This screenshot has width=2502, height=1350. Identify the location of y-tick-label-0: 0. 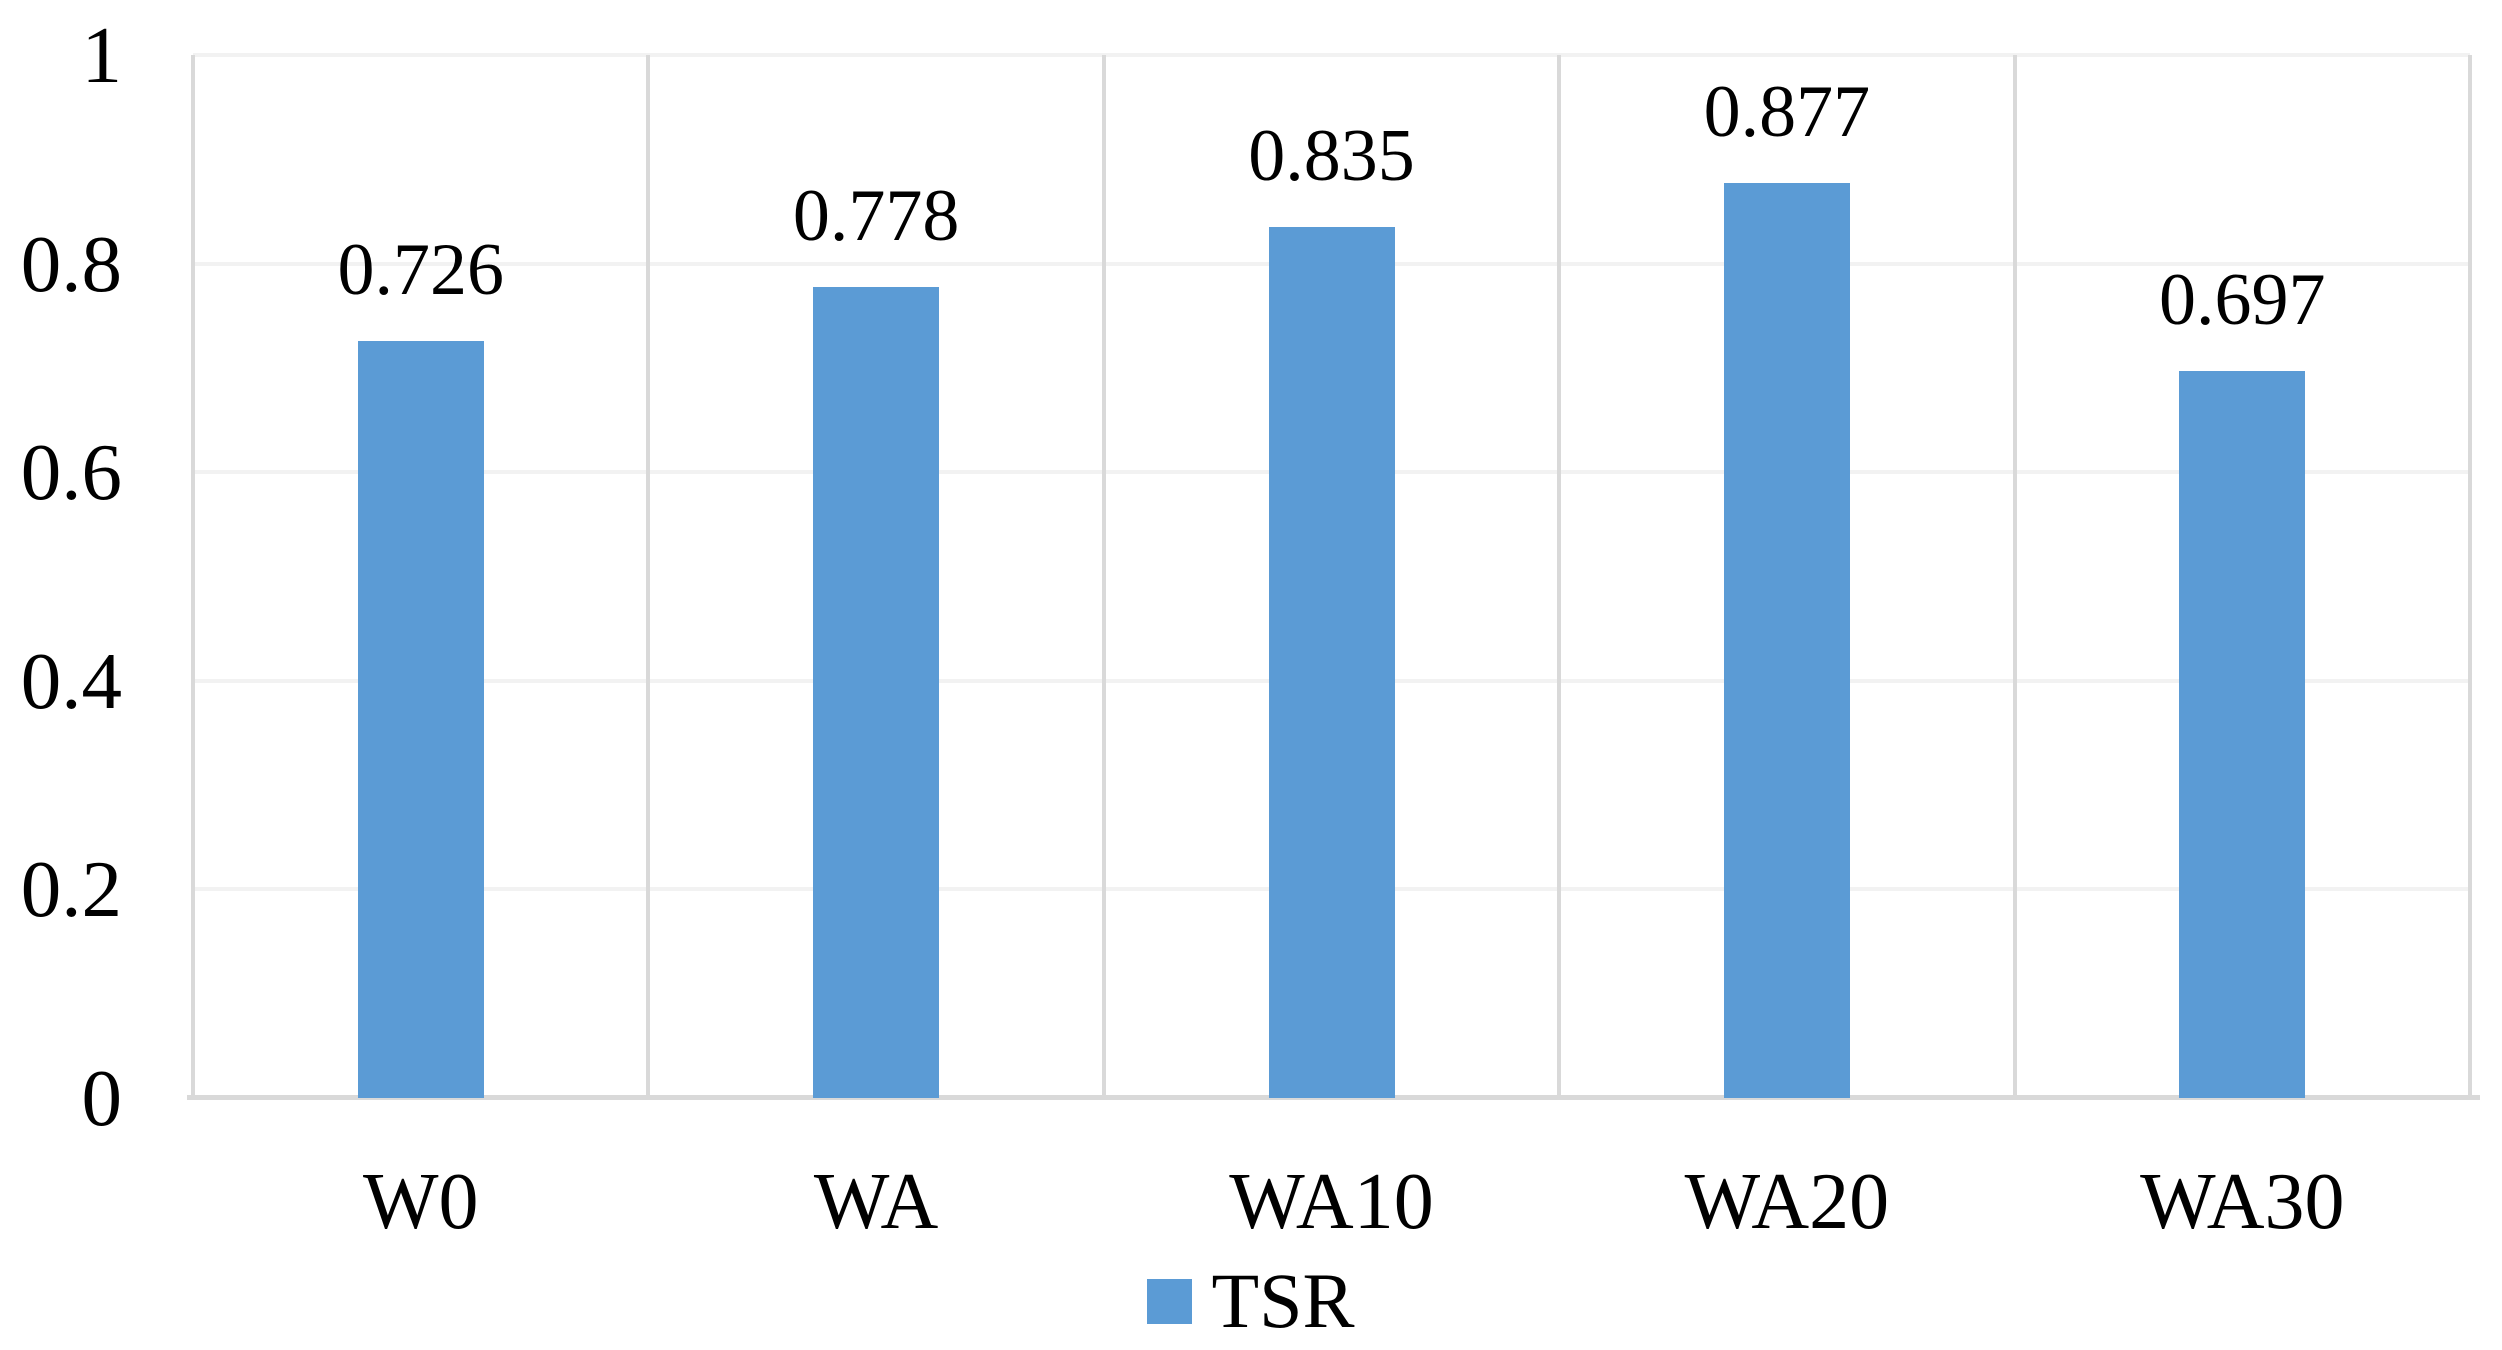
(102, 1098).